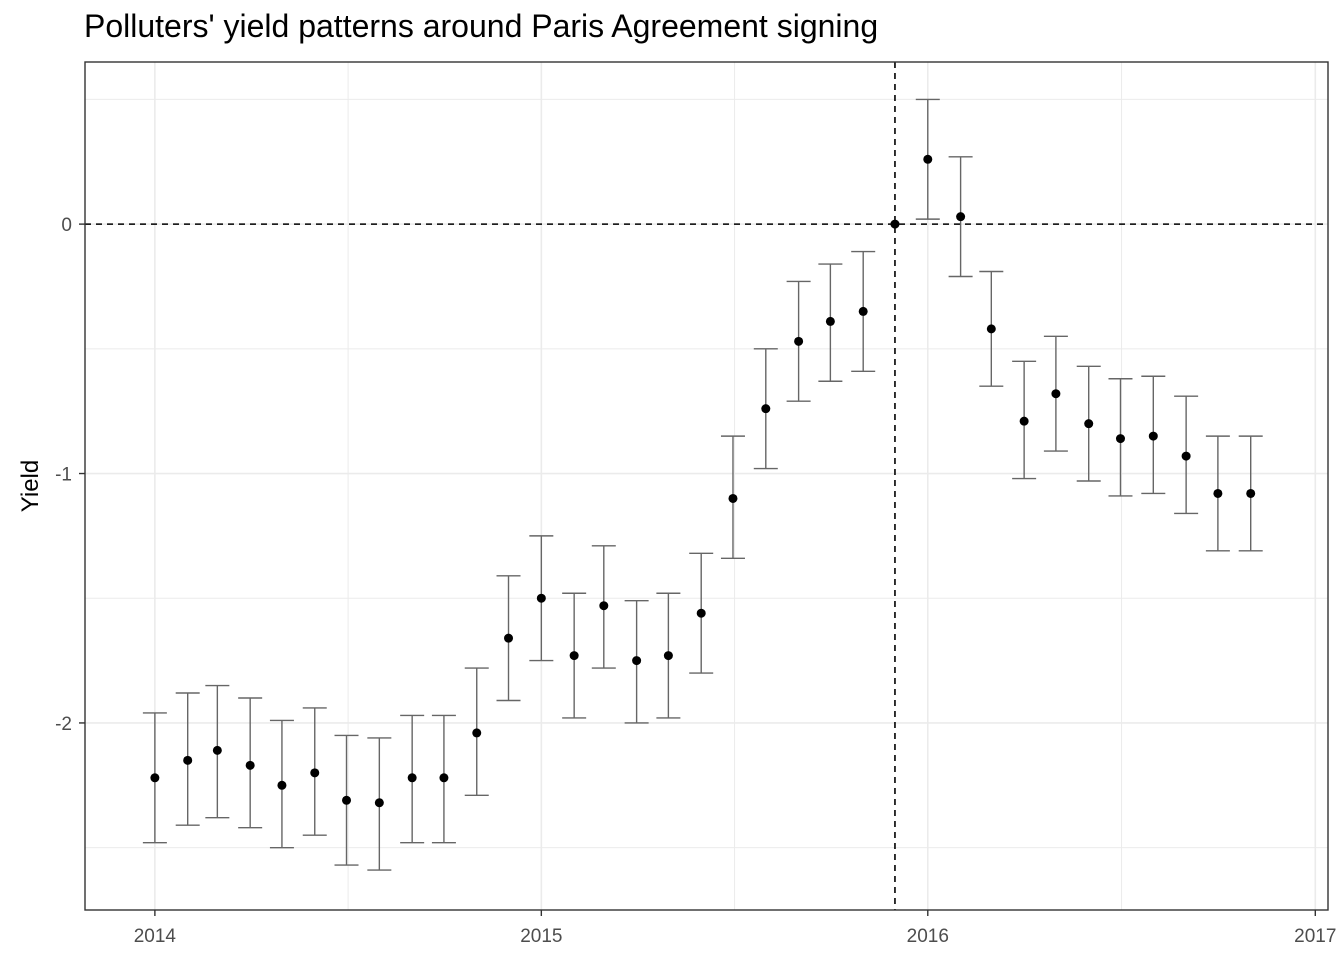 The width and height of the screenshot is (1344, 960). I want to click on x-tick-label: 2017, so click(1315, 936).